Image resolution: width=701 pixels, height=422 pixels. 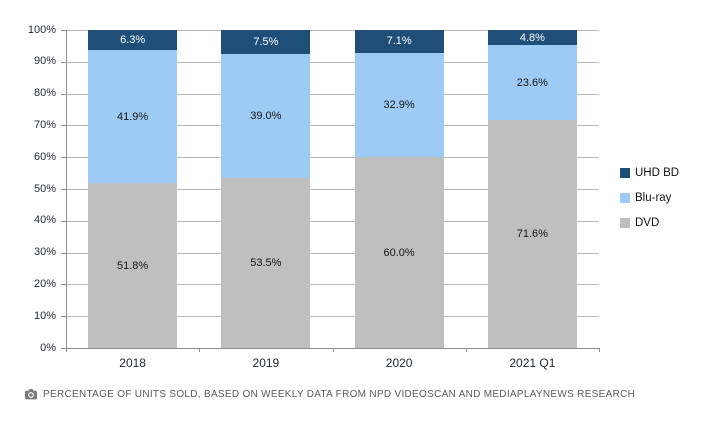 I want to click on x-axis-label-2019: 2019, so click(x=266, y=363).